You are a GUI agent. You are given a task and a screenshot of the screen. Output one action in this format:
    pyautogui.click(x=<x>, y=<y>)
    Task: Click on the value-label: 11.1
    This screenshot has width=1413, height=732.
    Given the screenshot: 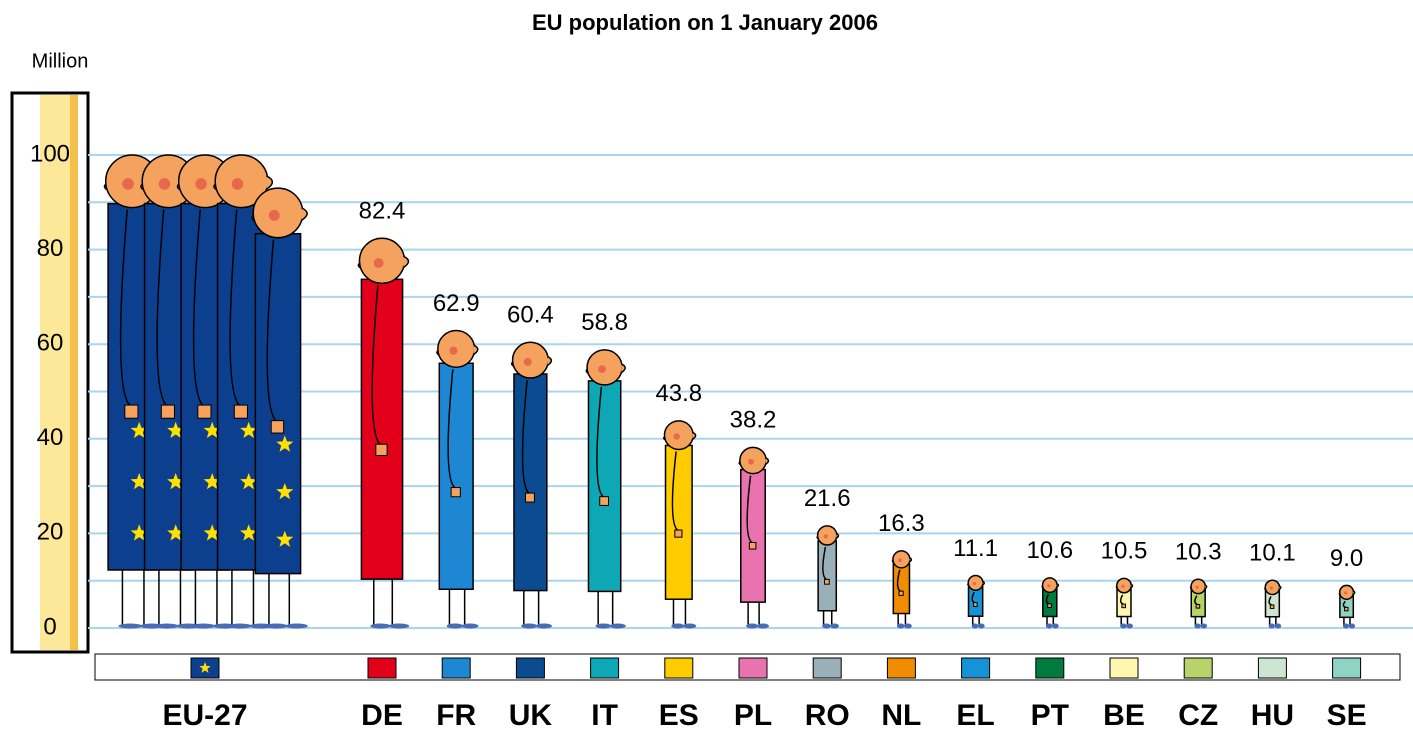 What is the action you would take?
    pyautogui.click(x=975, y=548)
    